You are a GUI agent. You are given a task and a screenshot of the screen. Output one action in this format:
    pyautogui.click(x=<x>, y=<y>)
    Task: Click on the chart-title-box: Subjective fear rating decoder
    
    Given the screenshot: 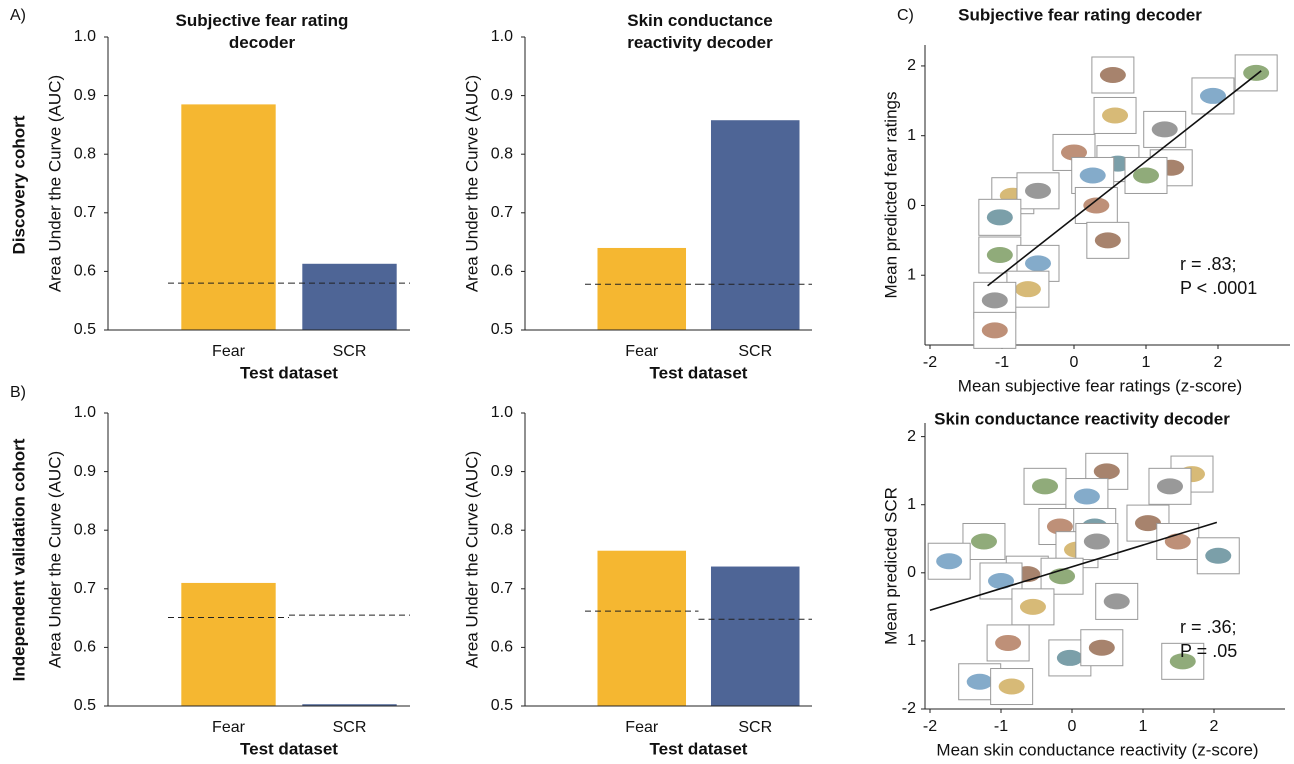 What is the action you would take?
    pyautogui.click(x=262, y=31)
    